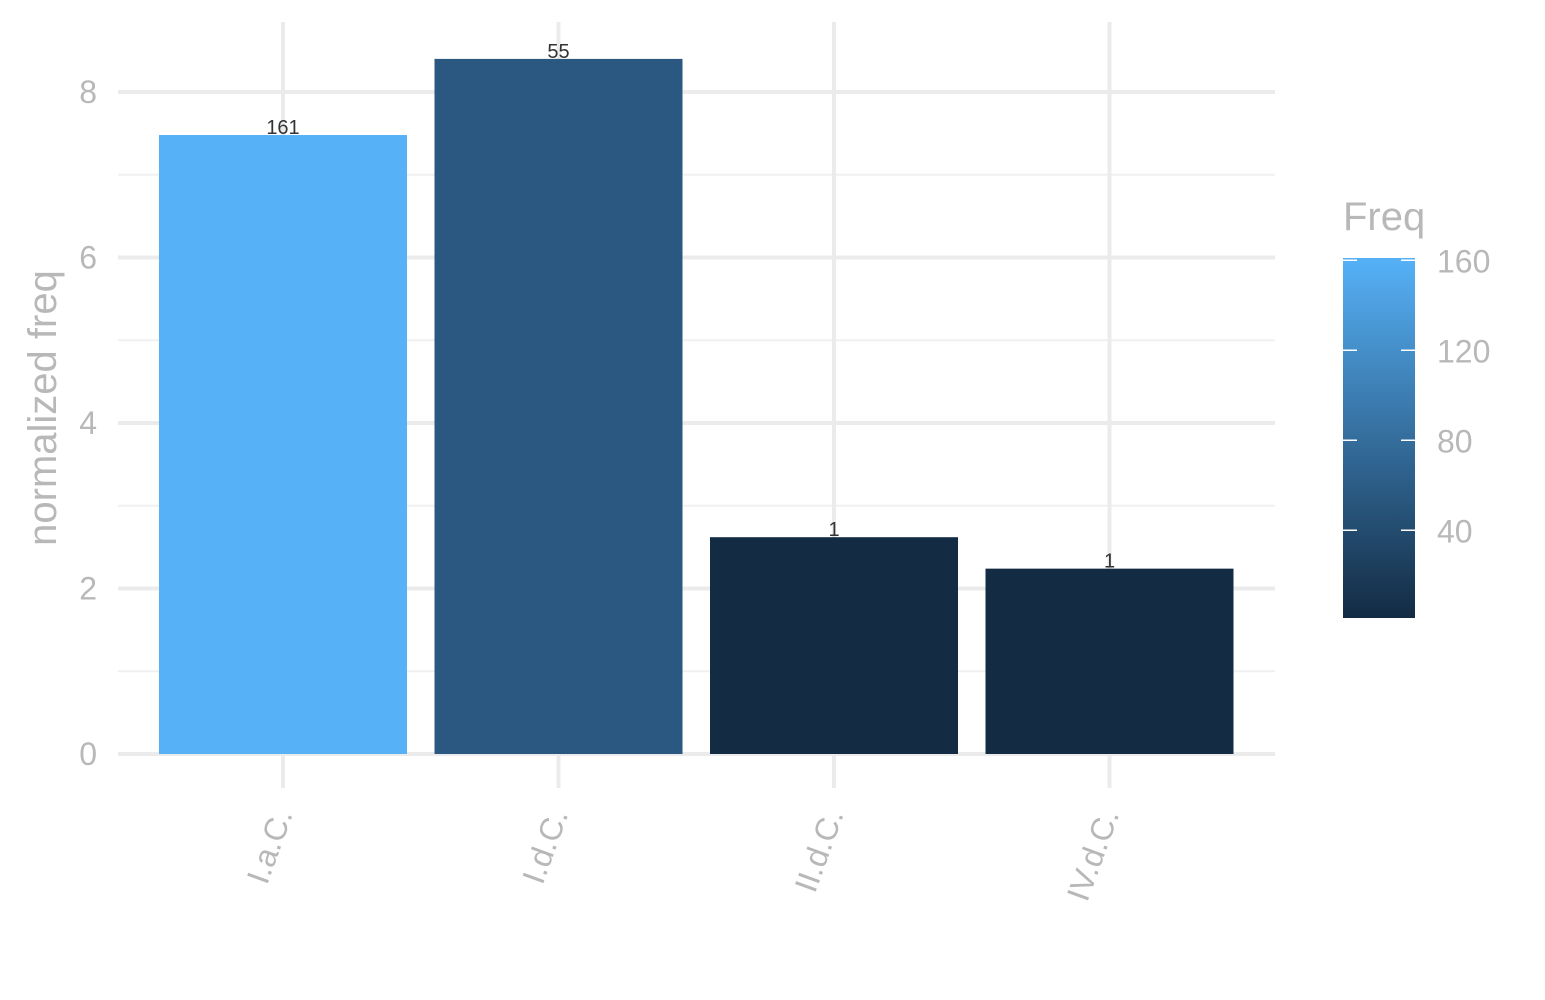 The image size is (1545, 1000). Describe the element at coordinates (1463, 351) in the screenshot. I see `legend-tick-label: 120` at that location.